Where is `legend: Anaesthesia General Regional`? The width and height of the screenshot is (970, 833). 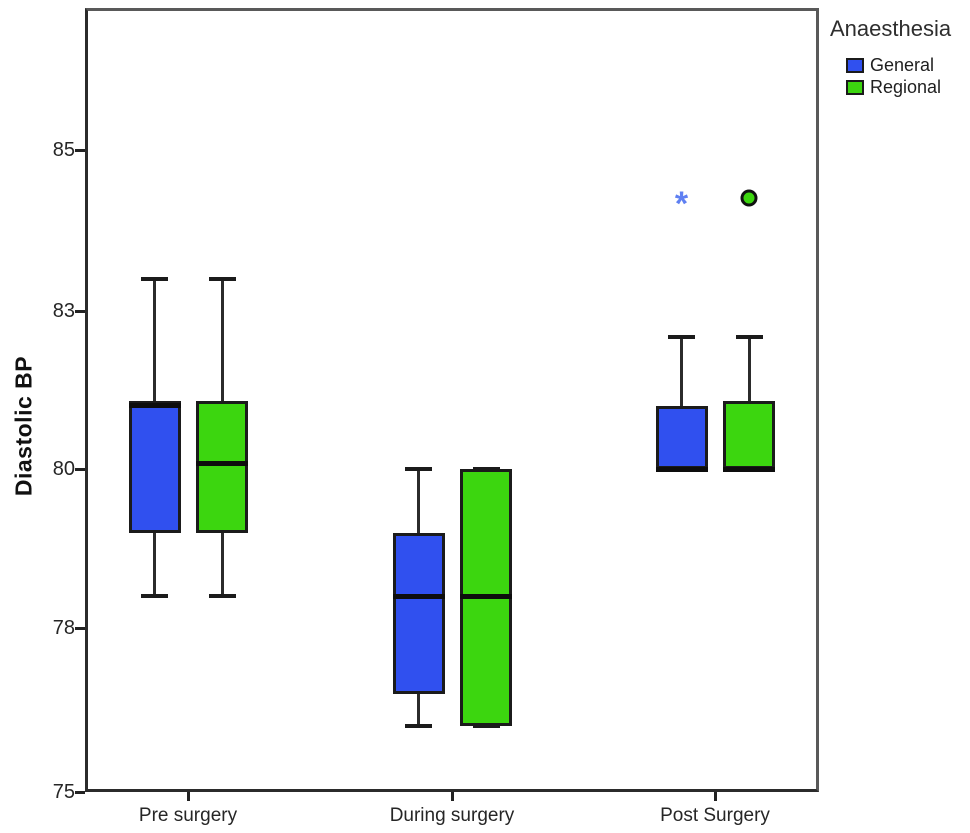
legend: Anaesthesia General Regional is located at coordinates (890, 58).